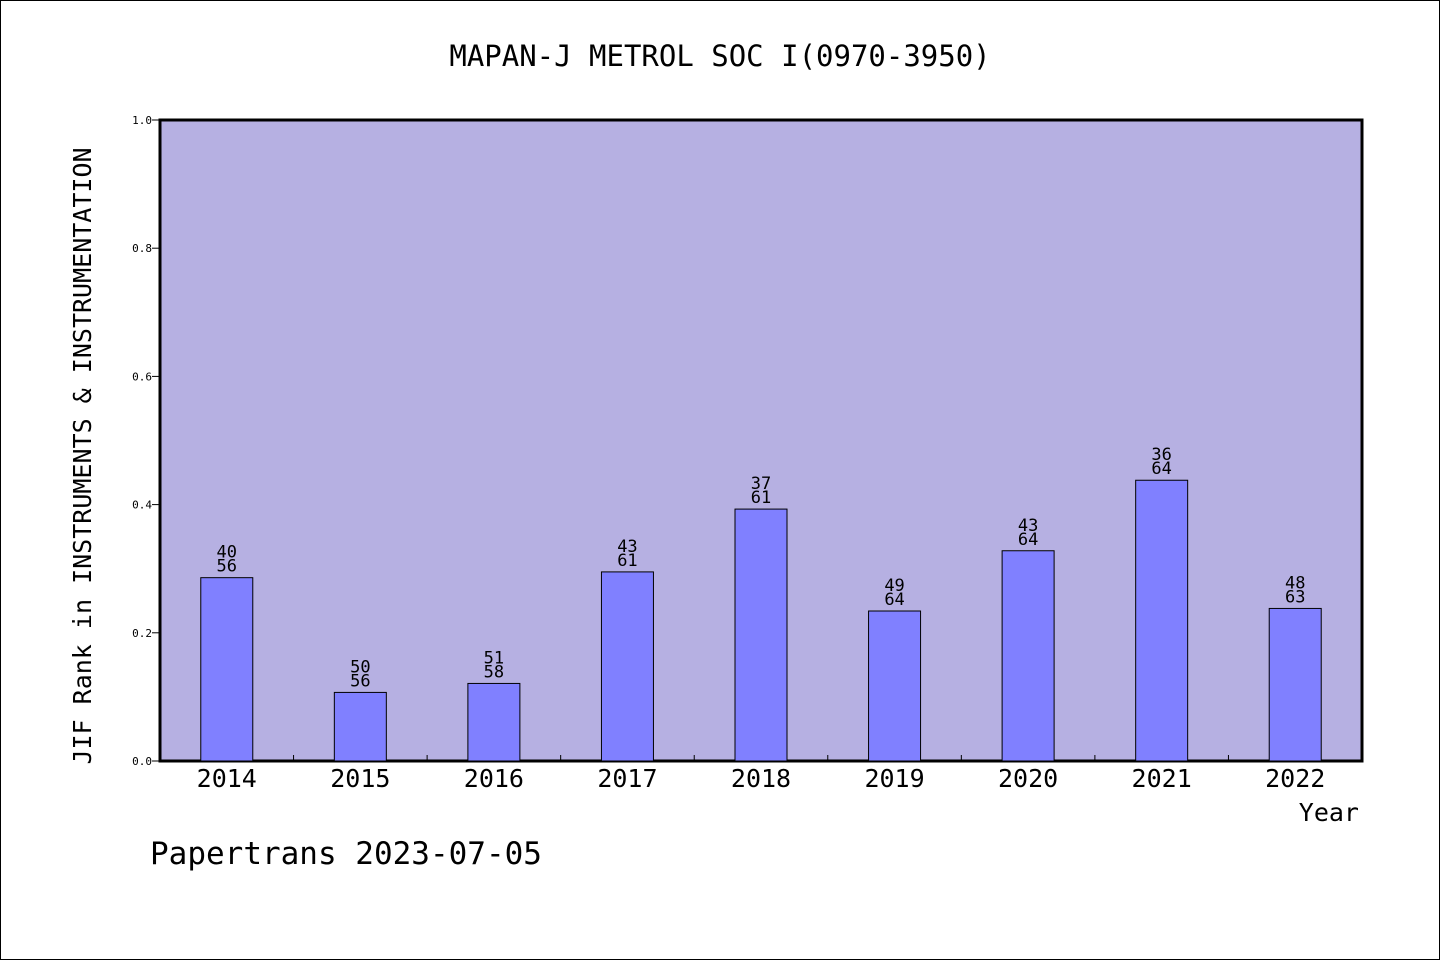 The width and height of the screenshot is (1440, 964). What do you see at coordinates (894, 586) in the screenshot?
I see `bar-rank-label: 49` at bounding box center [894, 586].